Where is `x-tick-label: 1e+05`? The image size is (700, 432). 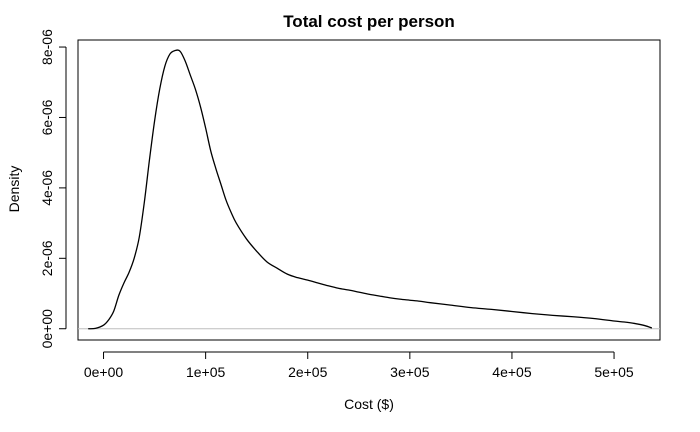 x-tick-label: 1e+05 is located at coordinates (206, 372).